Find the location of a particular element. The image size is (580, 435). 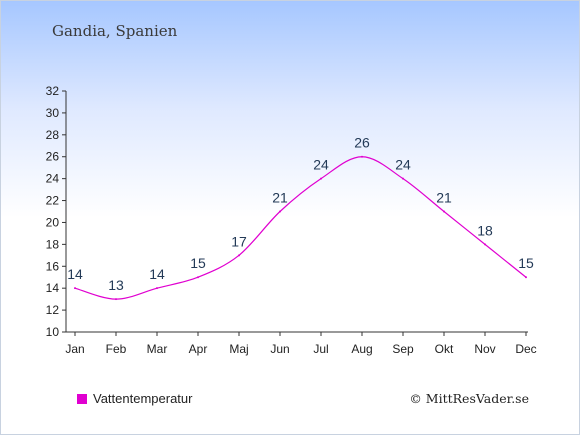

data-label: 13 is located at coordinates (116, 285).